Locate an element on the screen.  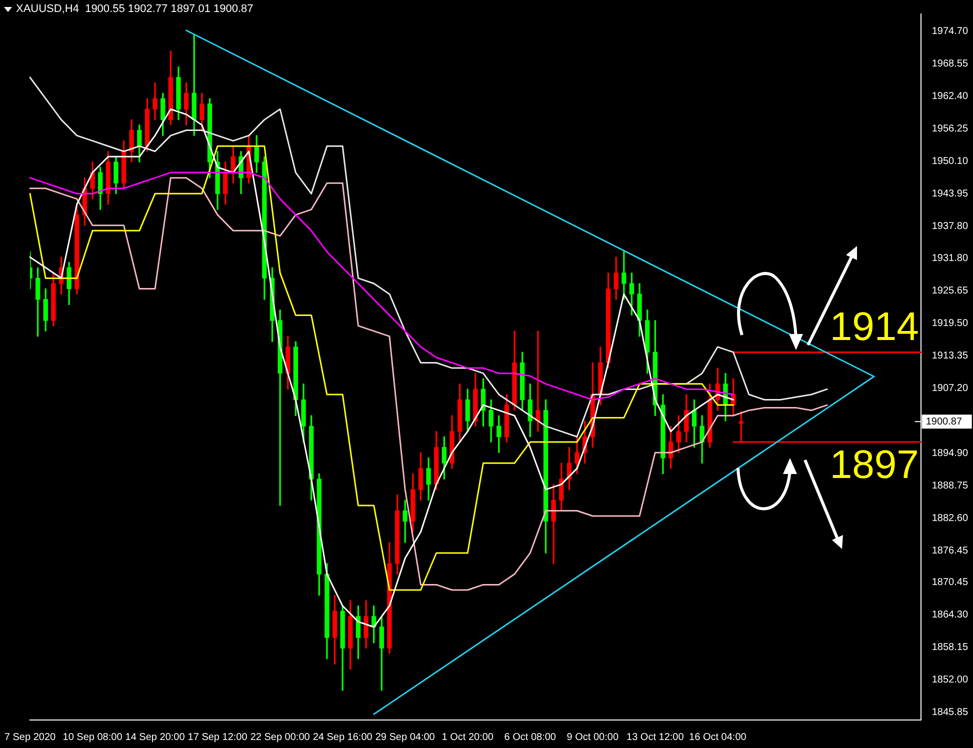
y-tick-label: 1943.95 is located at coordinates (950, 194).